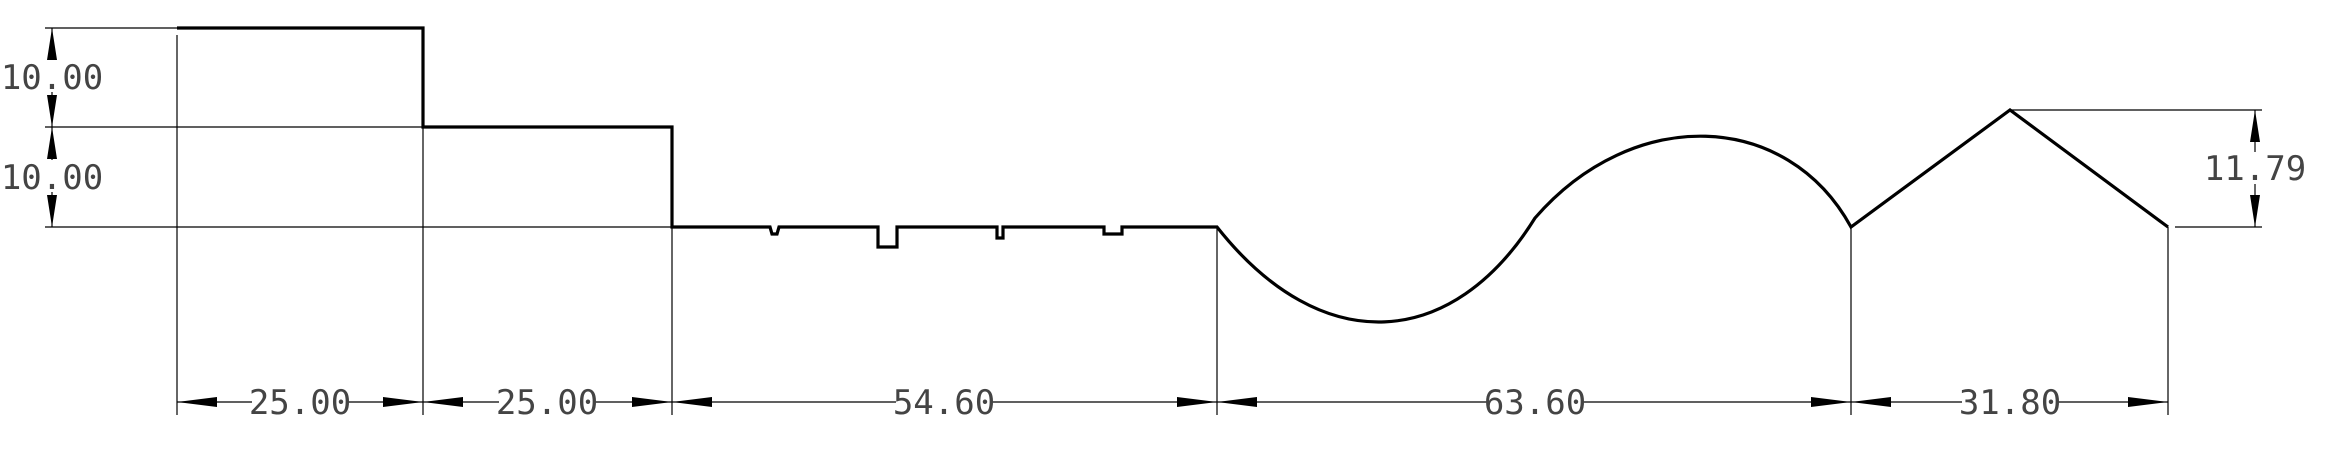 The width and height of the screenshot is (2348, 460). What do you see at coordinates (52, 178) in the screenshot?
I see `dim-label-v-lower: 10.00` at bounding box center [52, 178].